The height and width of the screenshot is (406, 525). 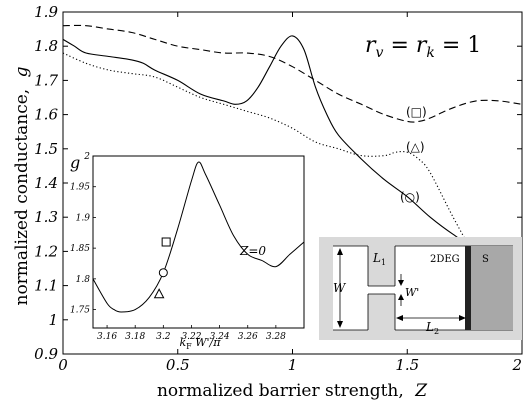 What do you see at coordinates (468, 288) in the screenshot?
I see `barrier-strip` at bounding box center [468, 288].